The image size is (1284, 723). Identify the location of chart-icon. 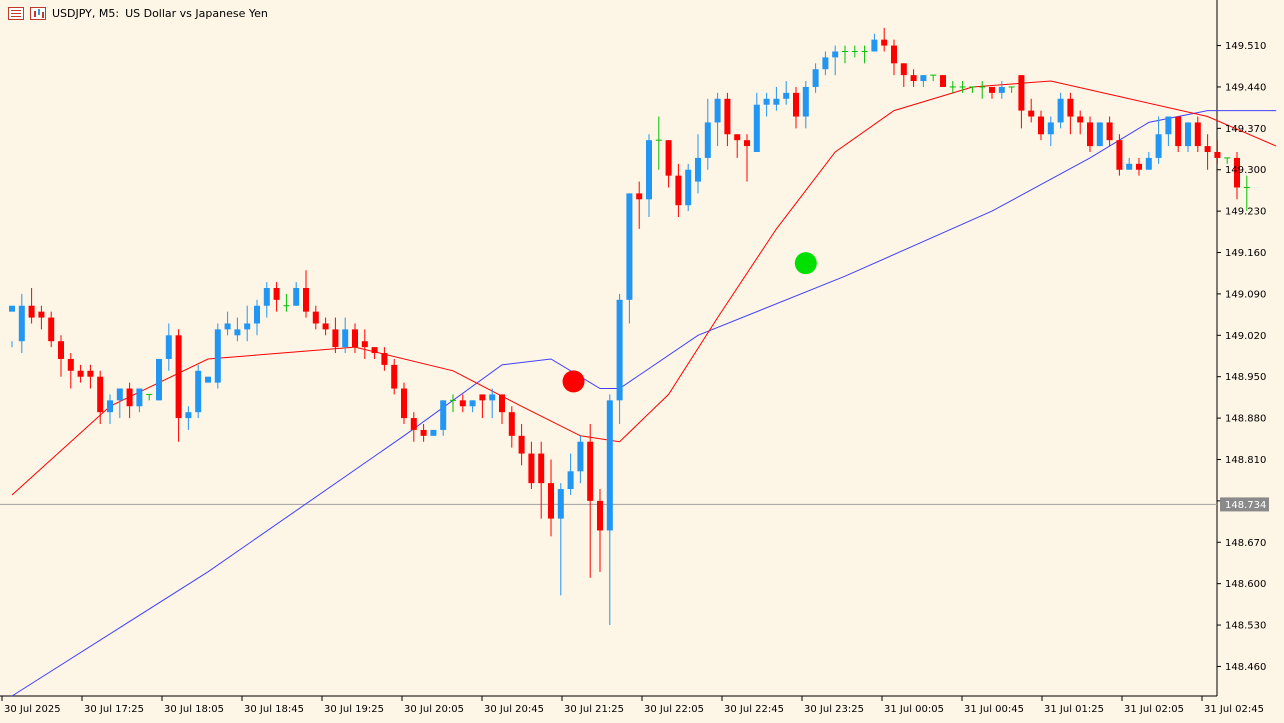
(38, 13).